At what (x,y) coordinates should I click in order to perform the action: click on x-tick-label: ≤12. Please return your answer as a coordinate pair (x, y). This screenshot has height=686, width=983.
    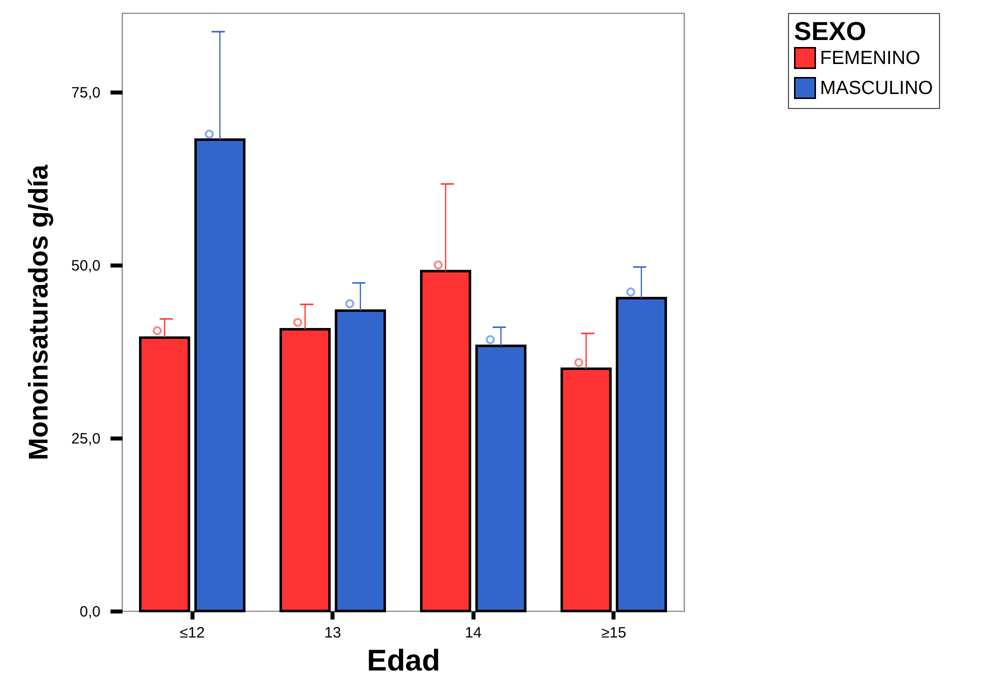
    Looking at the image, I should click on (192, 633).